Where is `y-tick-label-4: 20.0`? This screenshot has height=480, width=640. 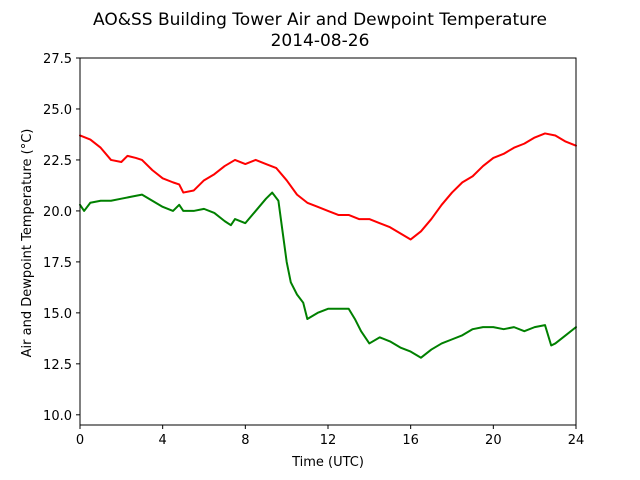
y-tick-label-4: 20.0 is located at coordinates (57, 212).